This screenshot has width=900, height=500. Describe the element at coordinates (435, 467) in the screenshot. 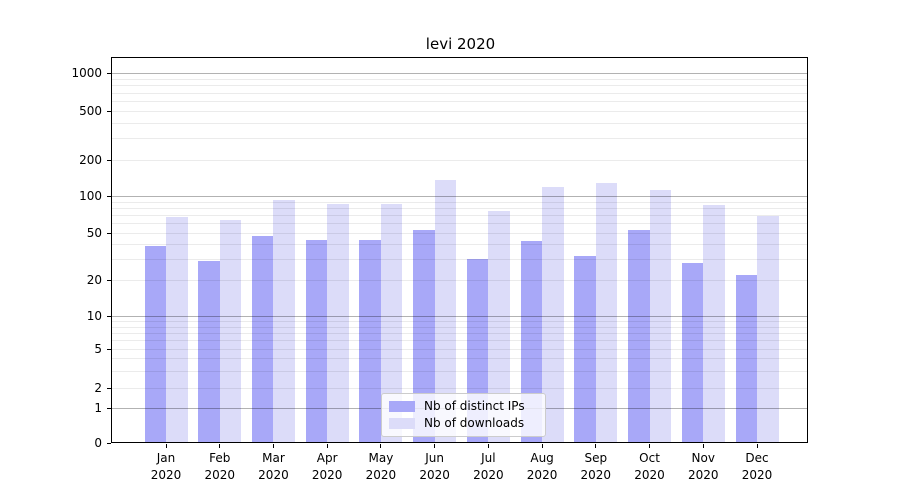

I see `x-tick-label-jun: Jun 2020` at that location.